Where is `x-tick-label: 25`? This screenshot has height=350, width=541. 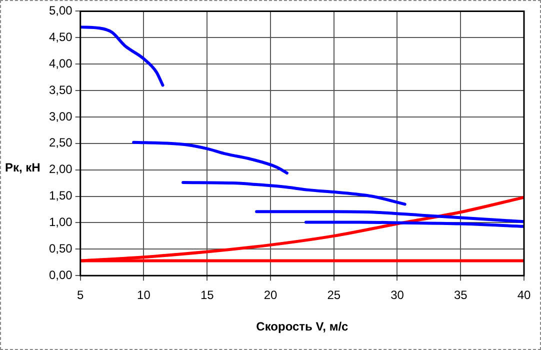 x-tick-label: 25 is located at coordinates (334, 295).